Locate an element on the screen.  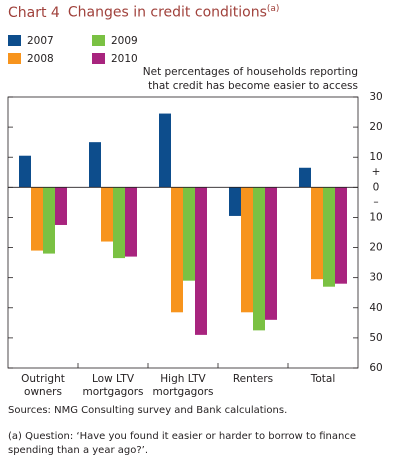
legend-label: 2010 is located at coordinates (124, 59).